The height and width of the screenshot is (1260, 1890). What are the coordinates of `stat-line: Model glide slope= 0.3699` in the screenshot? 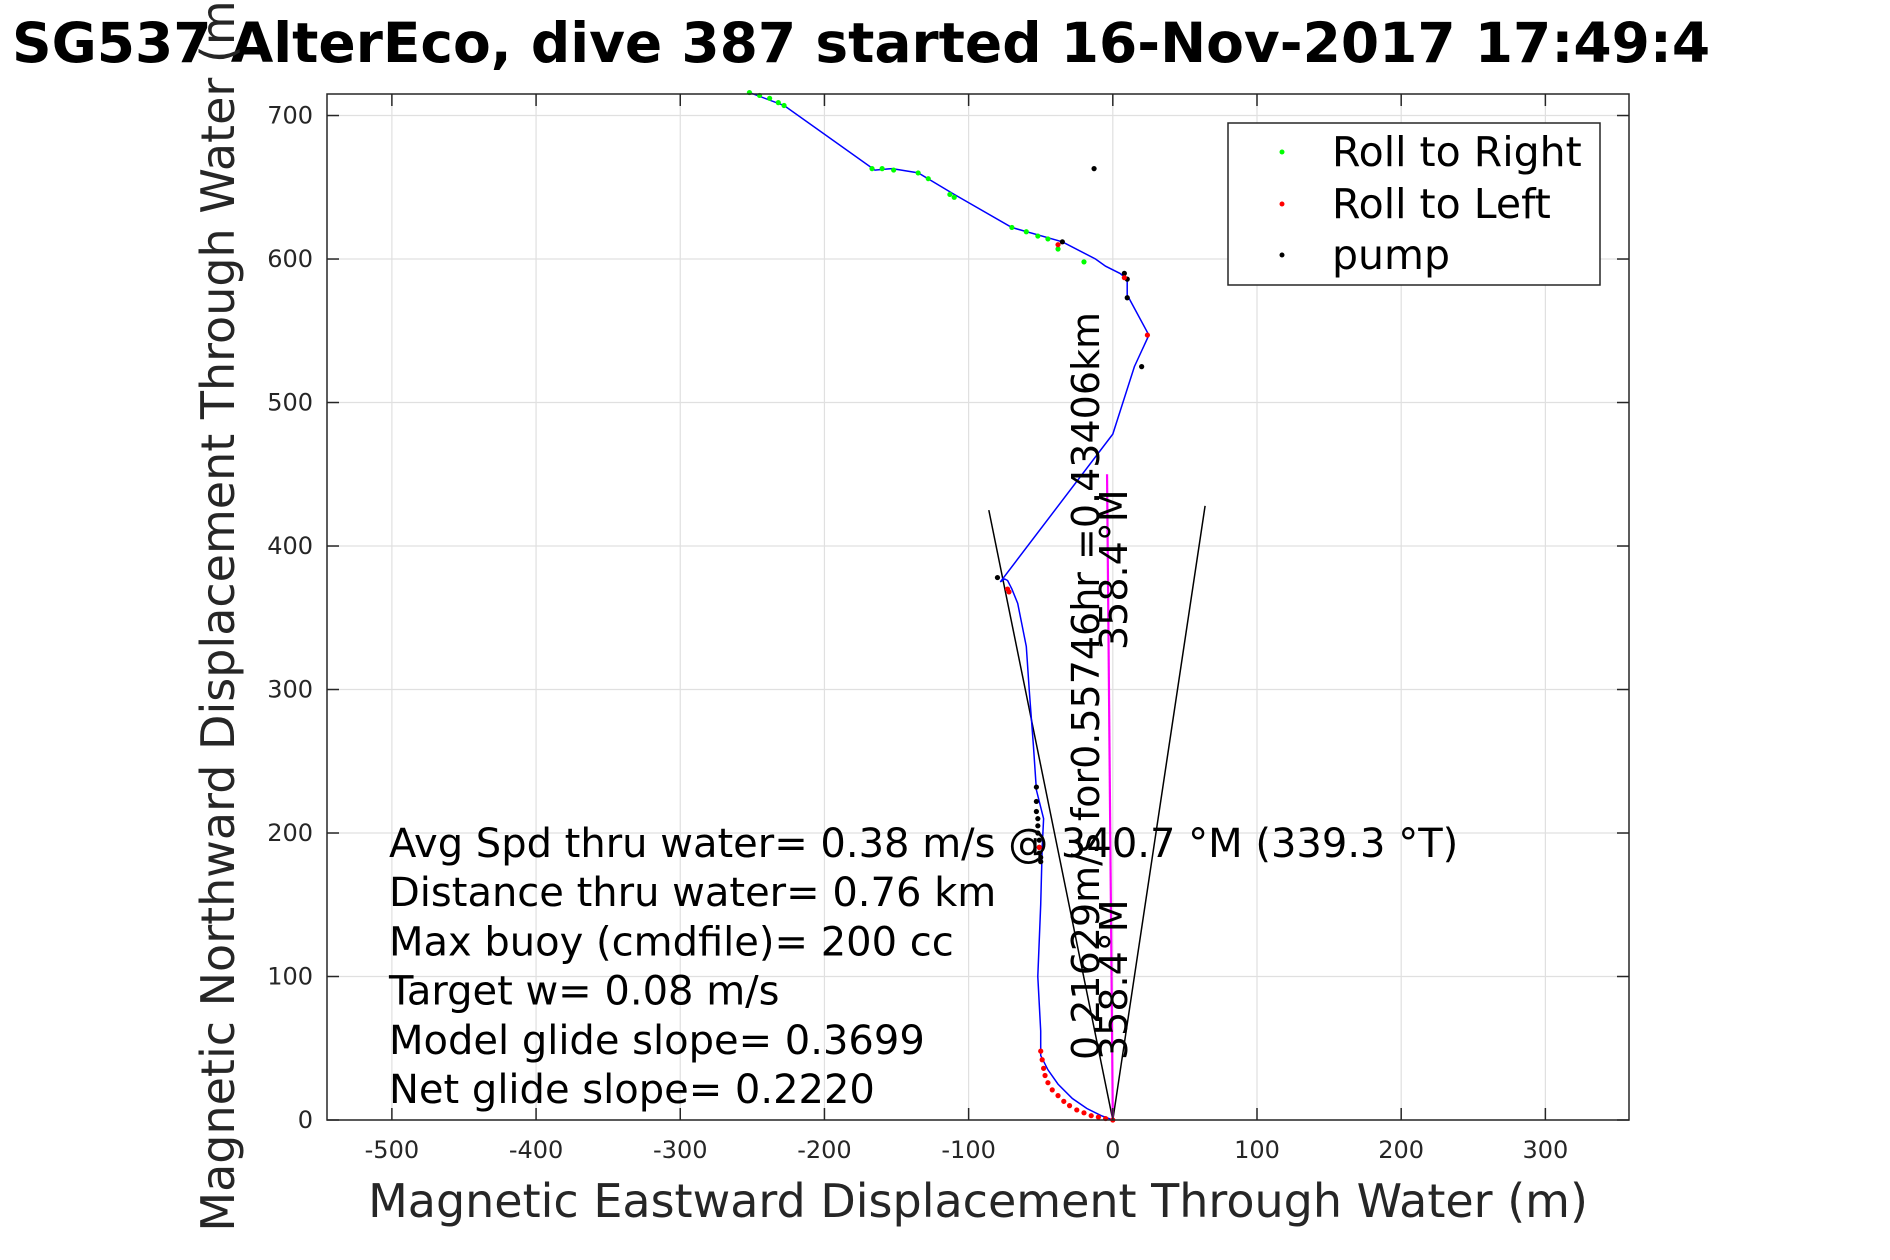 It's located at (657, 1041).